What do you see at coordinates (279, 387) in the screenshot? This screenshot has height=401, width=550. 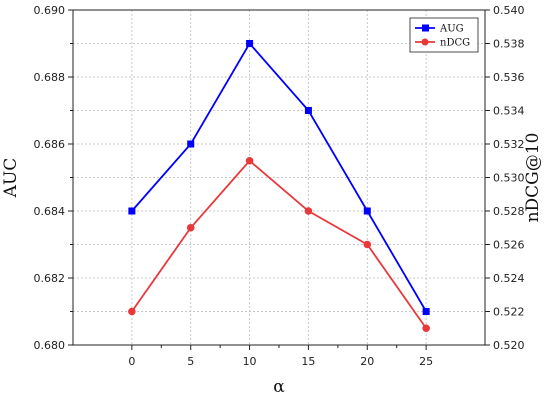 I see `x-axis-title: α` at bounding box center [279, 387].